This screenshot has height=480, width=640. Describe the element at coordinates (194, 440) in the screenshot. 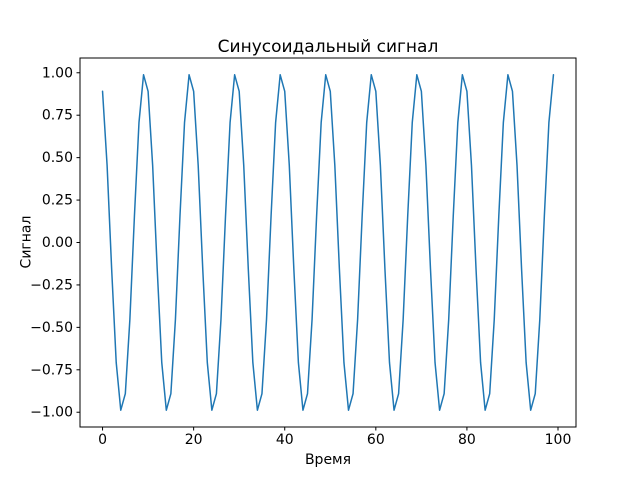

I see `x-tick-label: 20` at that location.